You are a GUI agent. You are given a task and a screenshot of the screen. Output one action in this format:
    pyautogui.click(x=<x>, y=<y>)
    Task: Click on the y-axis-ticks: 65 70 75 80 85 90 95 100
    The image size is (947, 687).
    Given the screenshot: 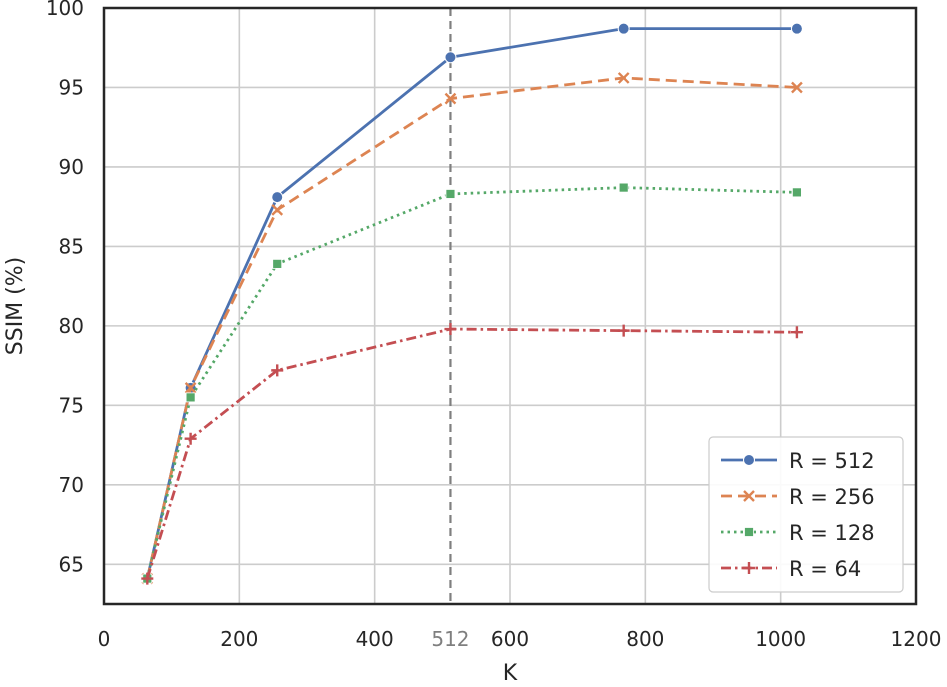 What is the action you would take?
    pyautogui.click(x=65, y=288)
    